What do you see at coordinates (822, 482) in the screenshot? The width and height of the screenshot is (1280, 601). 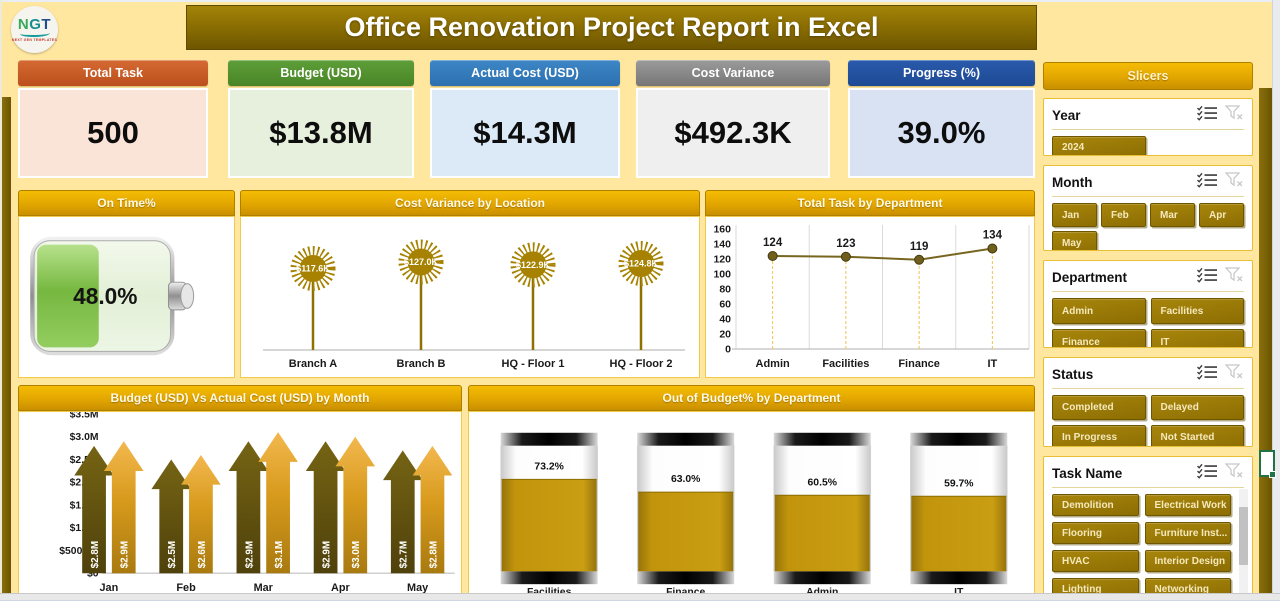 I see `svg-text: 60.5%` at bounding box center [822, 482].